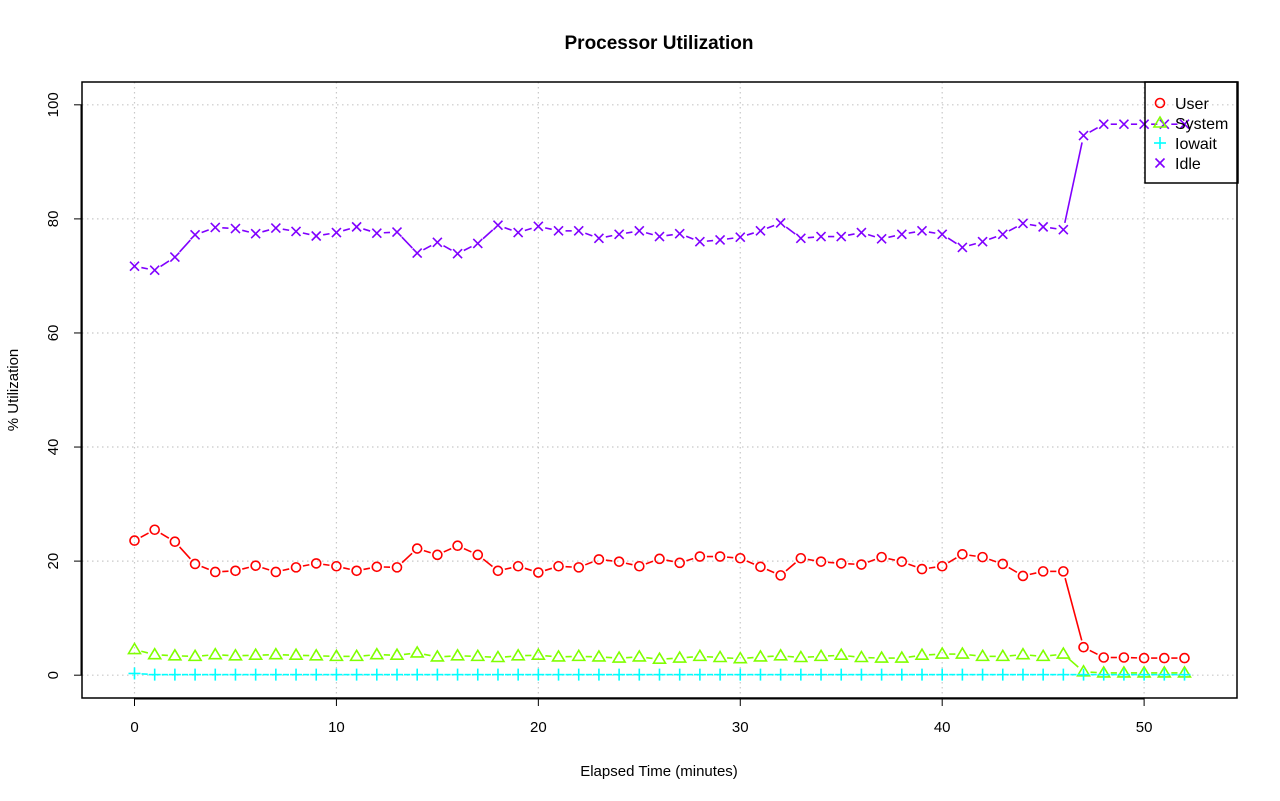 Image resolution: width=1280 pixels, height=801 pixels. I want to click on x-tick-label: 10, so click(336, 727).